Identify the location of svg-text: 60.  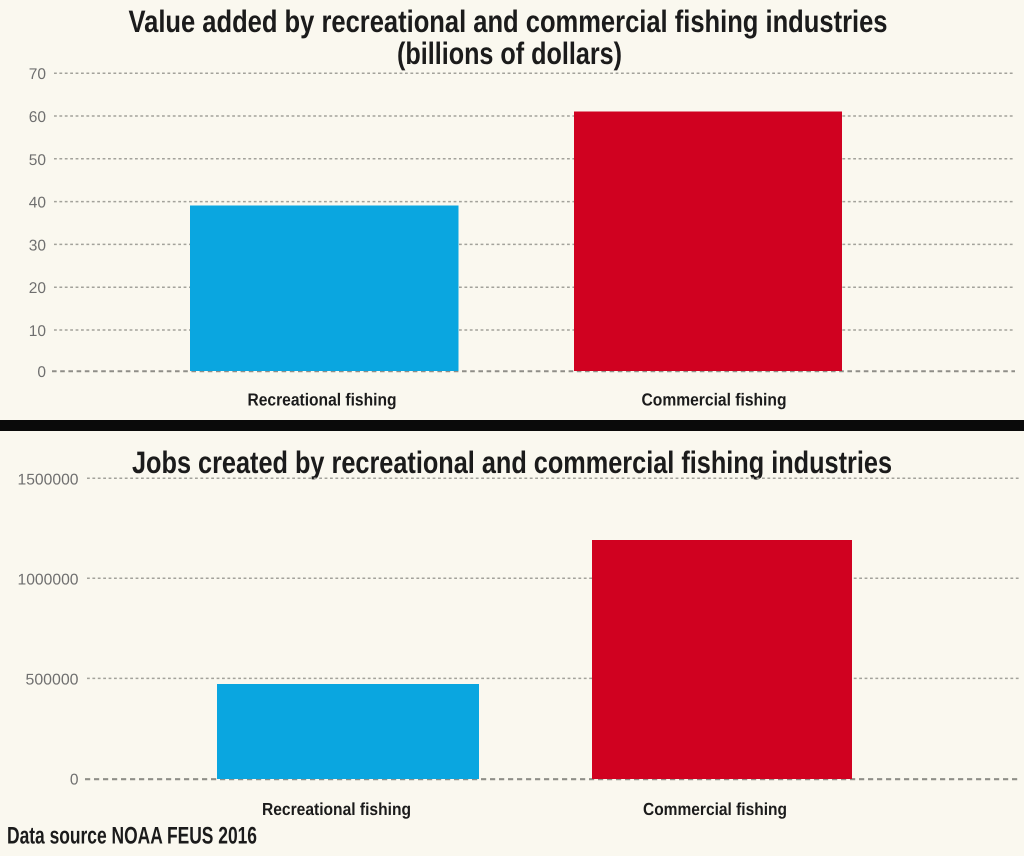
(38, 117).